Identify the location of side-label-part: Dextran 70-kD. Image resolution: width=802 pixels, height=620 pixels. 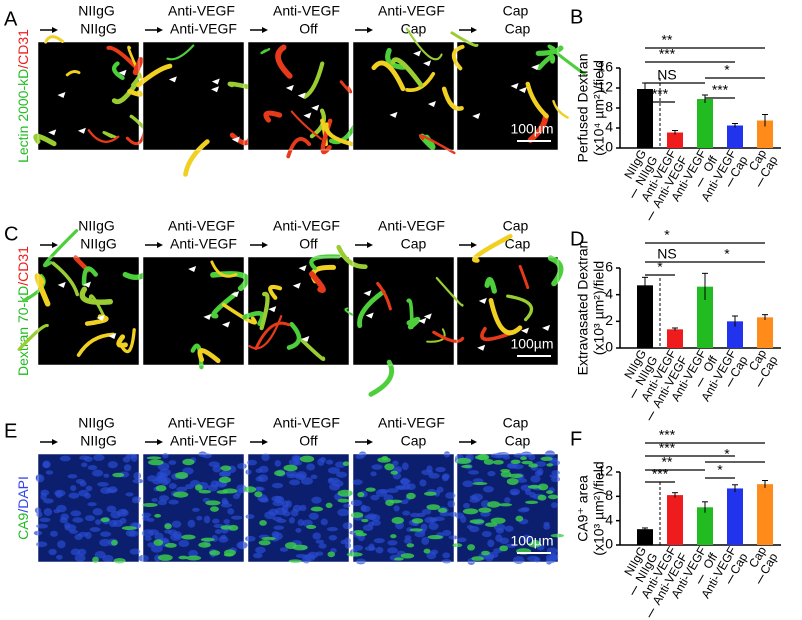
(23, 331).